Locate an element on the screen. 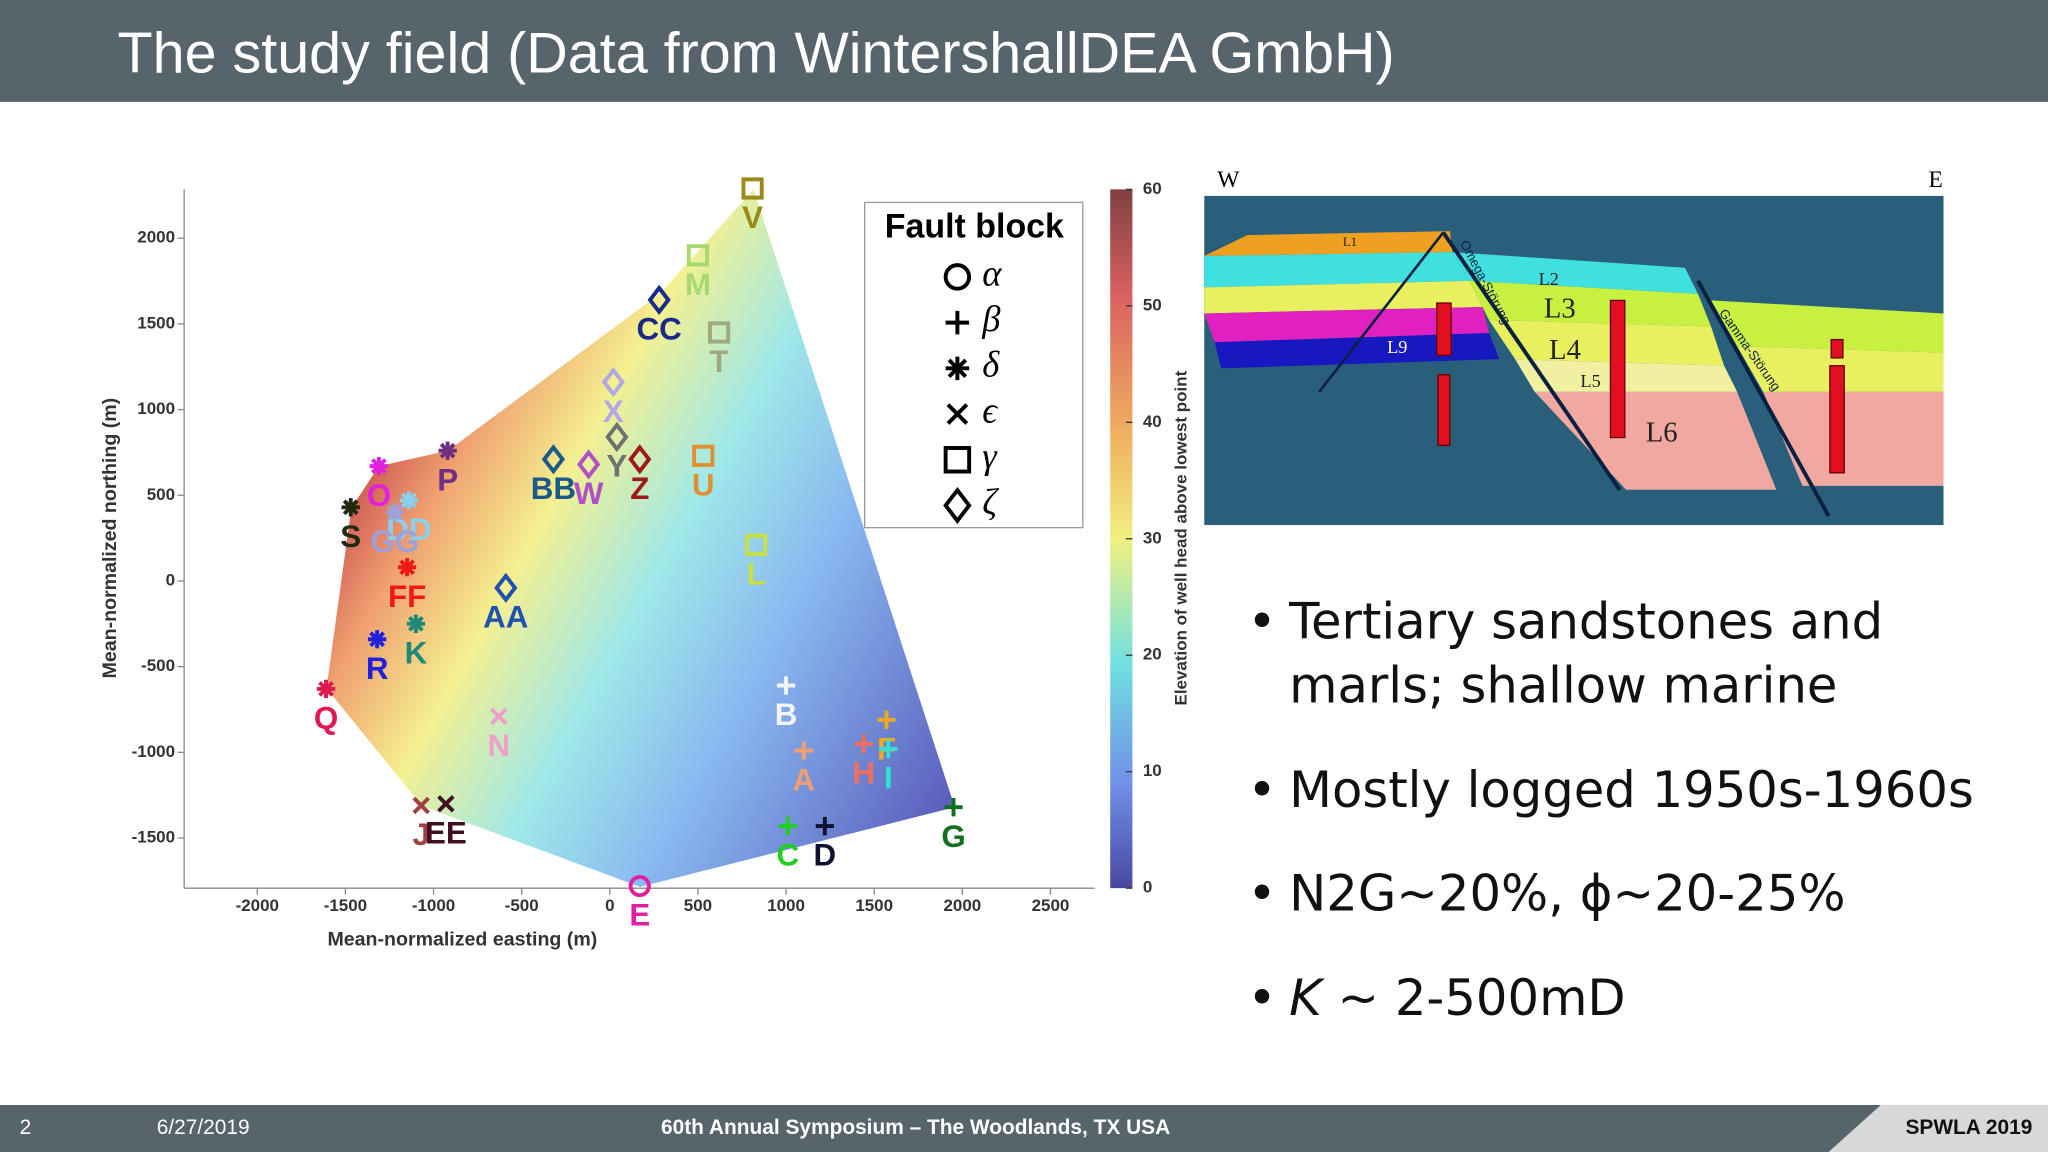 This screenshot has width=2048, height=1152. legend-label: γ is located at coordinates (990, 455).